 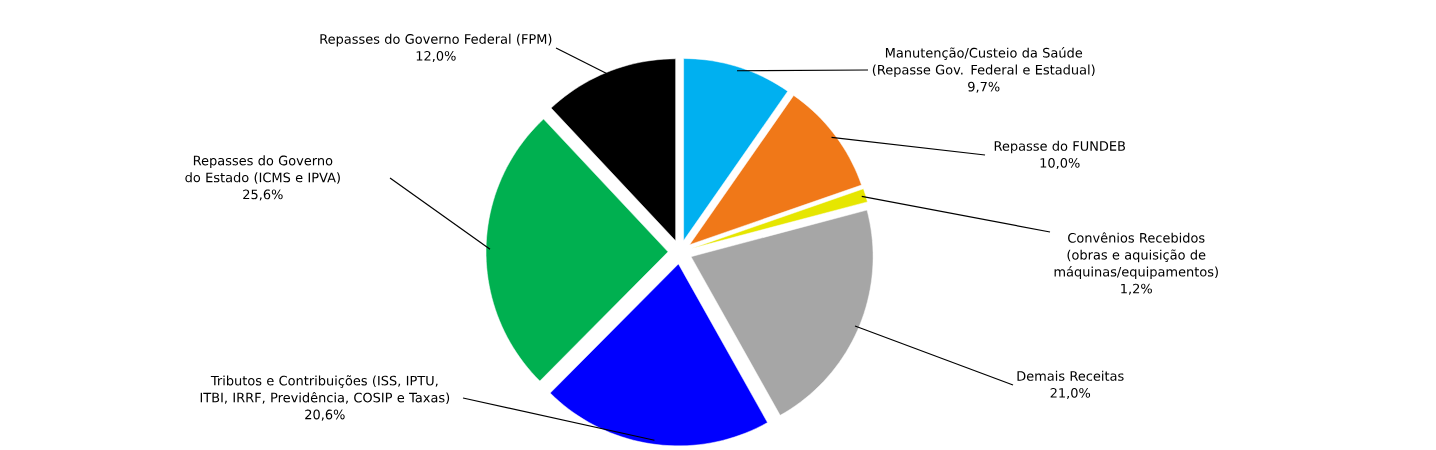 I want to click on data-label: 12,0%, so click(x=436, y=57).